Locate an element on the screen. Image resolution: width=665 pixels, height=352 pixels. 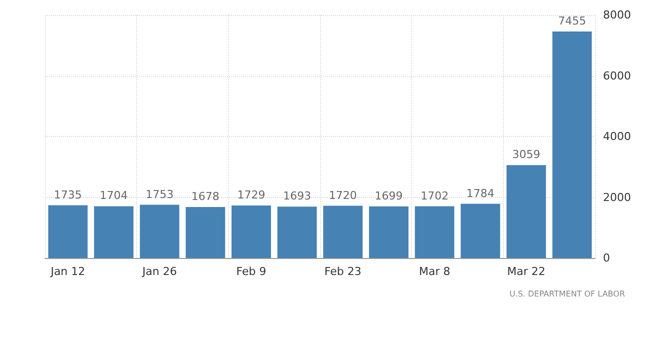
y-tick-label: 6000 is located at coordinates (617, 75).